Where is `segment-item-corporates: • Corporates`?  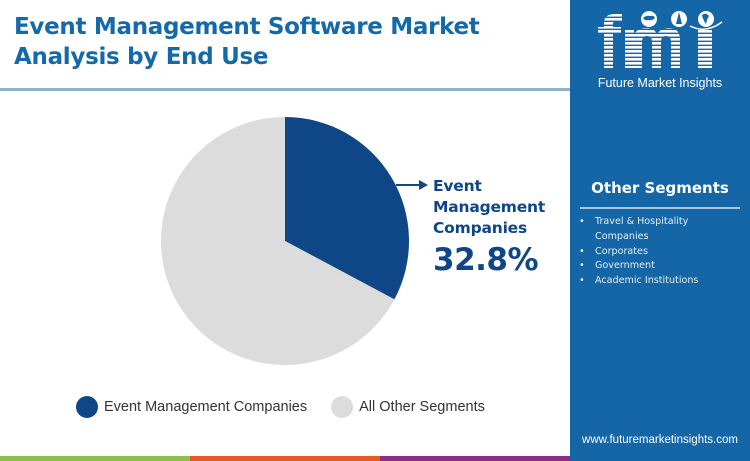 segment-item-corporates: • Corporates is located at coordinates (661, 252).